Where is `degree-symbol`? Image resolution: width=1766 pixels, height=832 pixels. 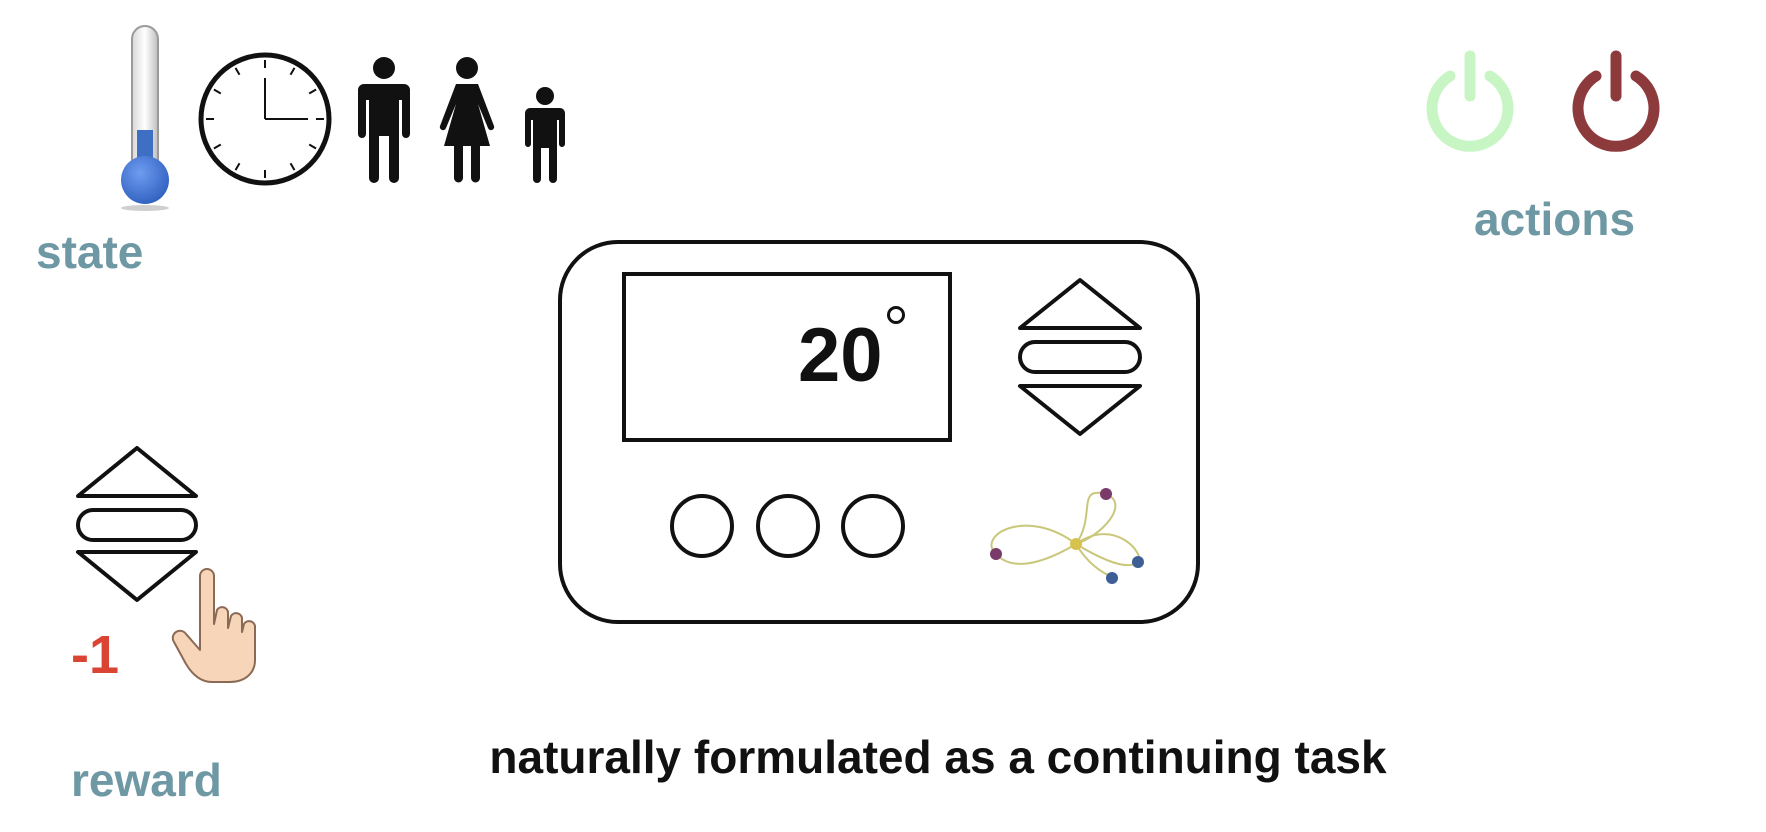 degree-symbol is located at coordinates (896, 315).